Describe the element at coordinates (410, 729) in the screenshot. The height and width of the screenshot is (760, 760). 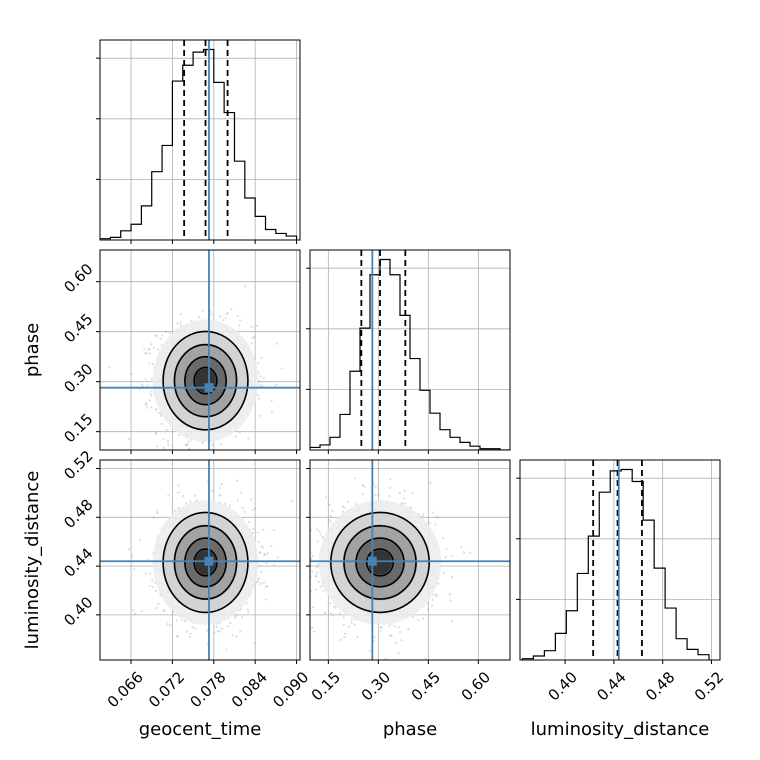
I see `x-axis-label-phase: phase` at that location.